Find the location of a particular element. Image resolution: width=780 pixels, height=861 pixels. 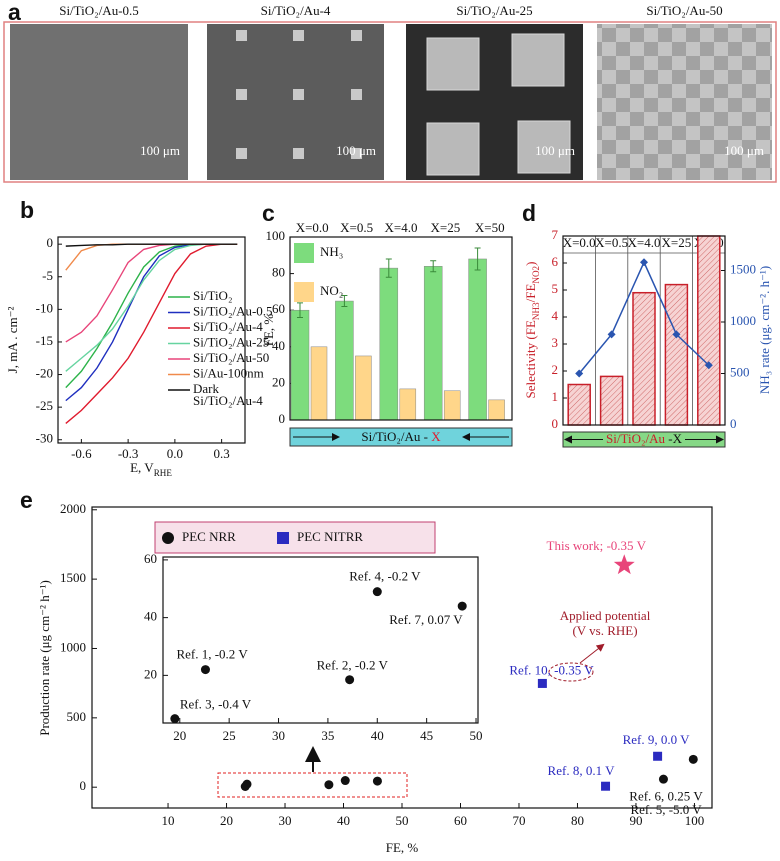

y-tick-label: 1000 is located at coordinates (73, 646).